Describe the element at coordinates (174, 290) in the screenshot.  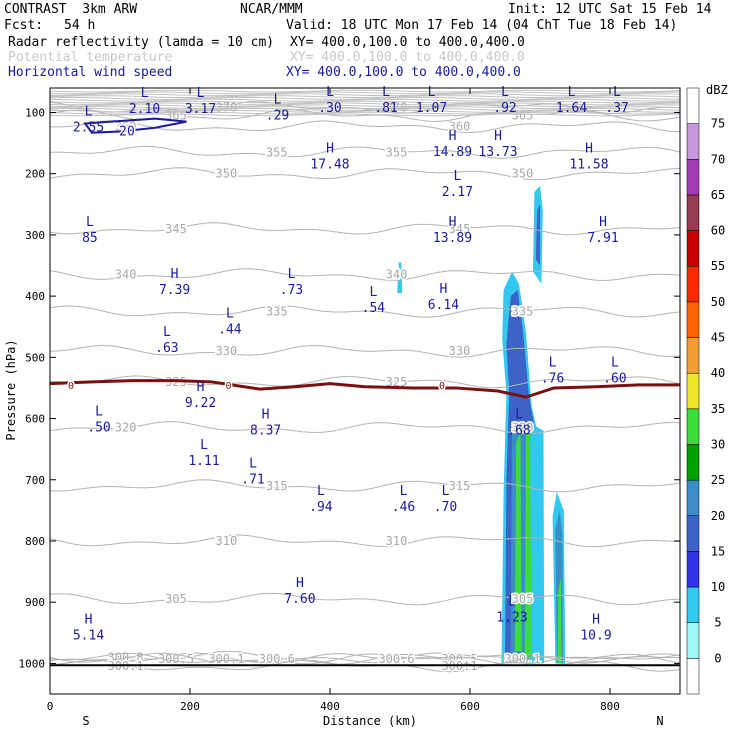
I see `wind-extremum-value: 7.39` at that location.